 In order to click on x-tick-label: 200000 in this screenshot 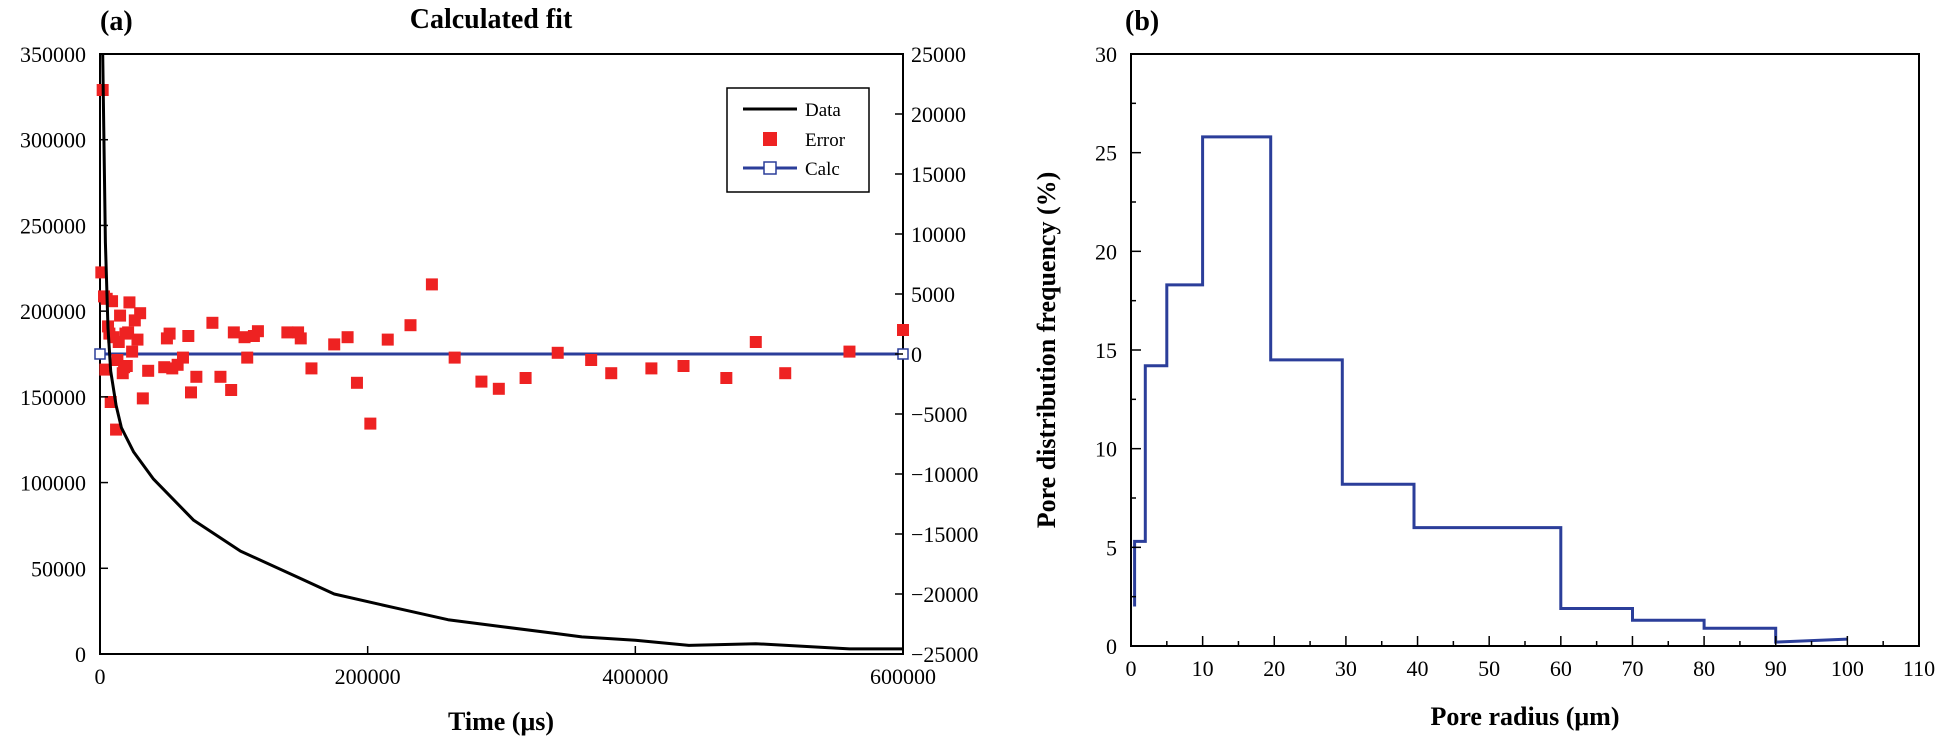, I will do `click(368, 676)`.